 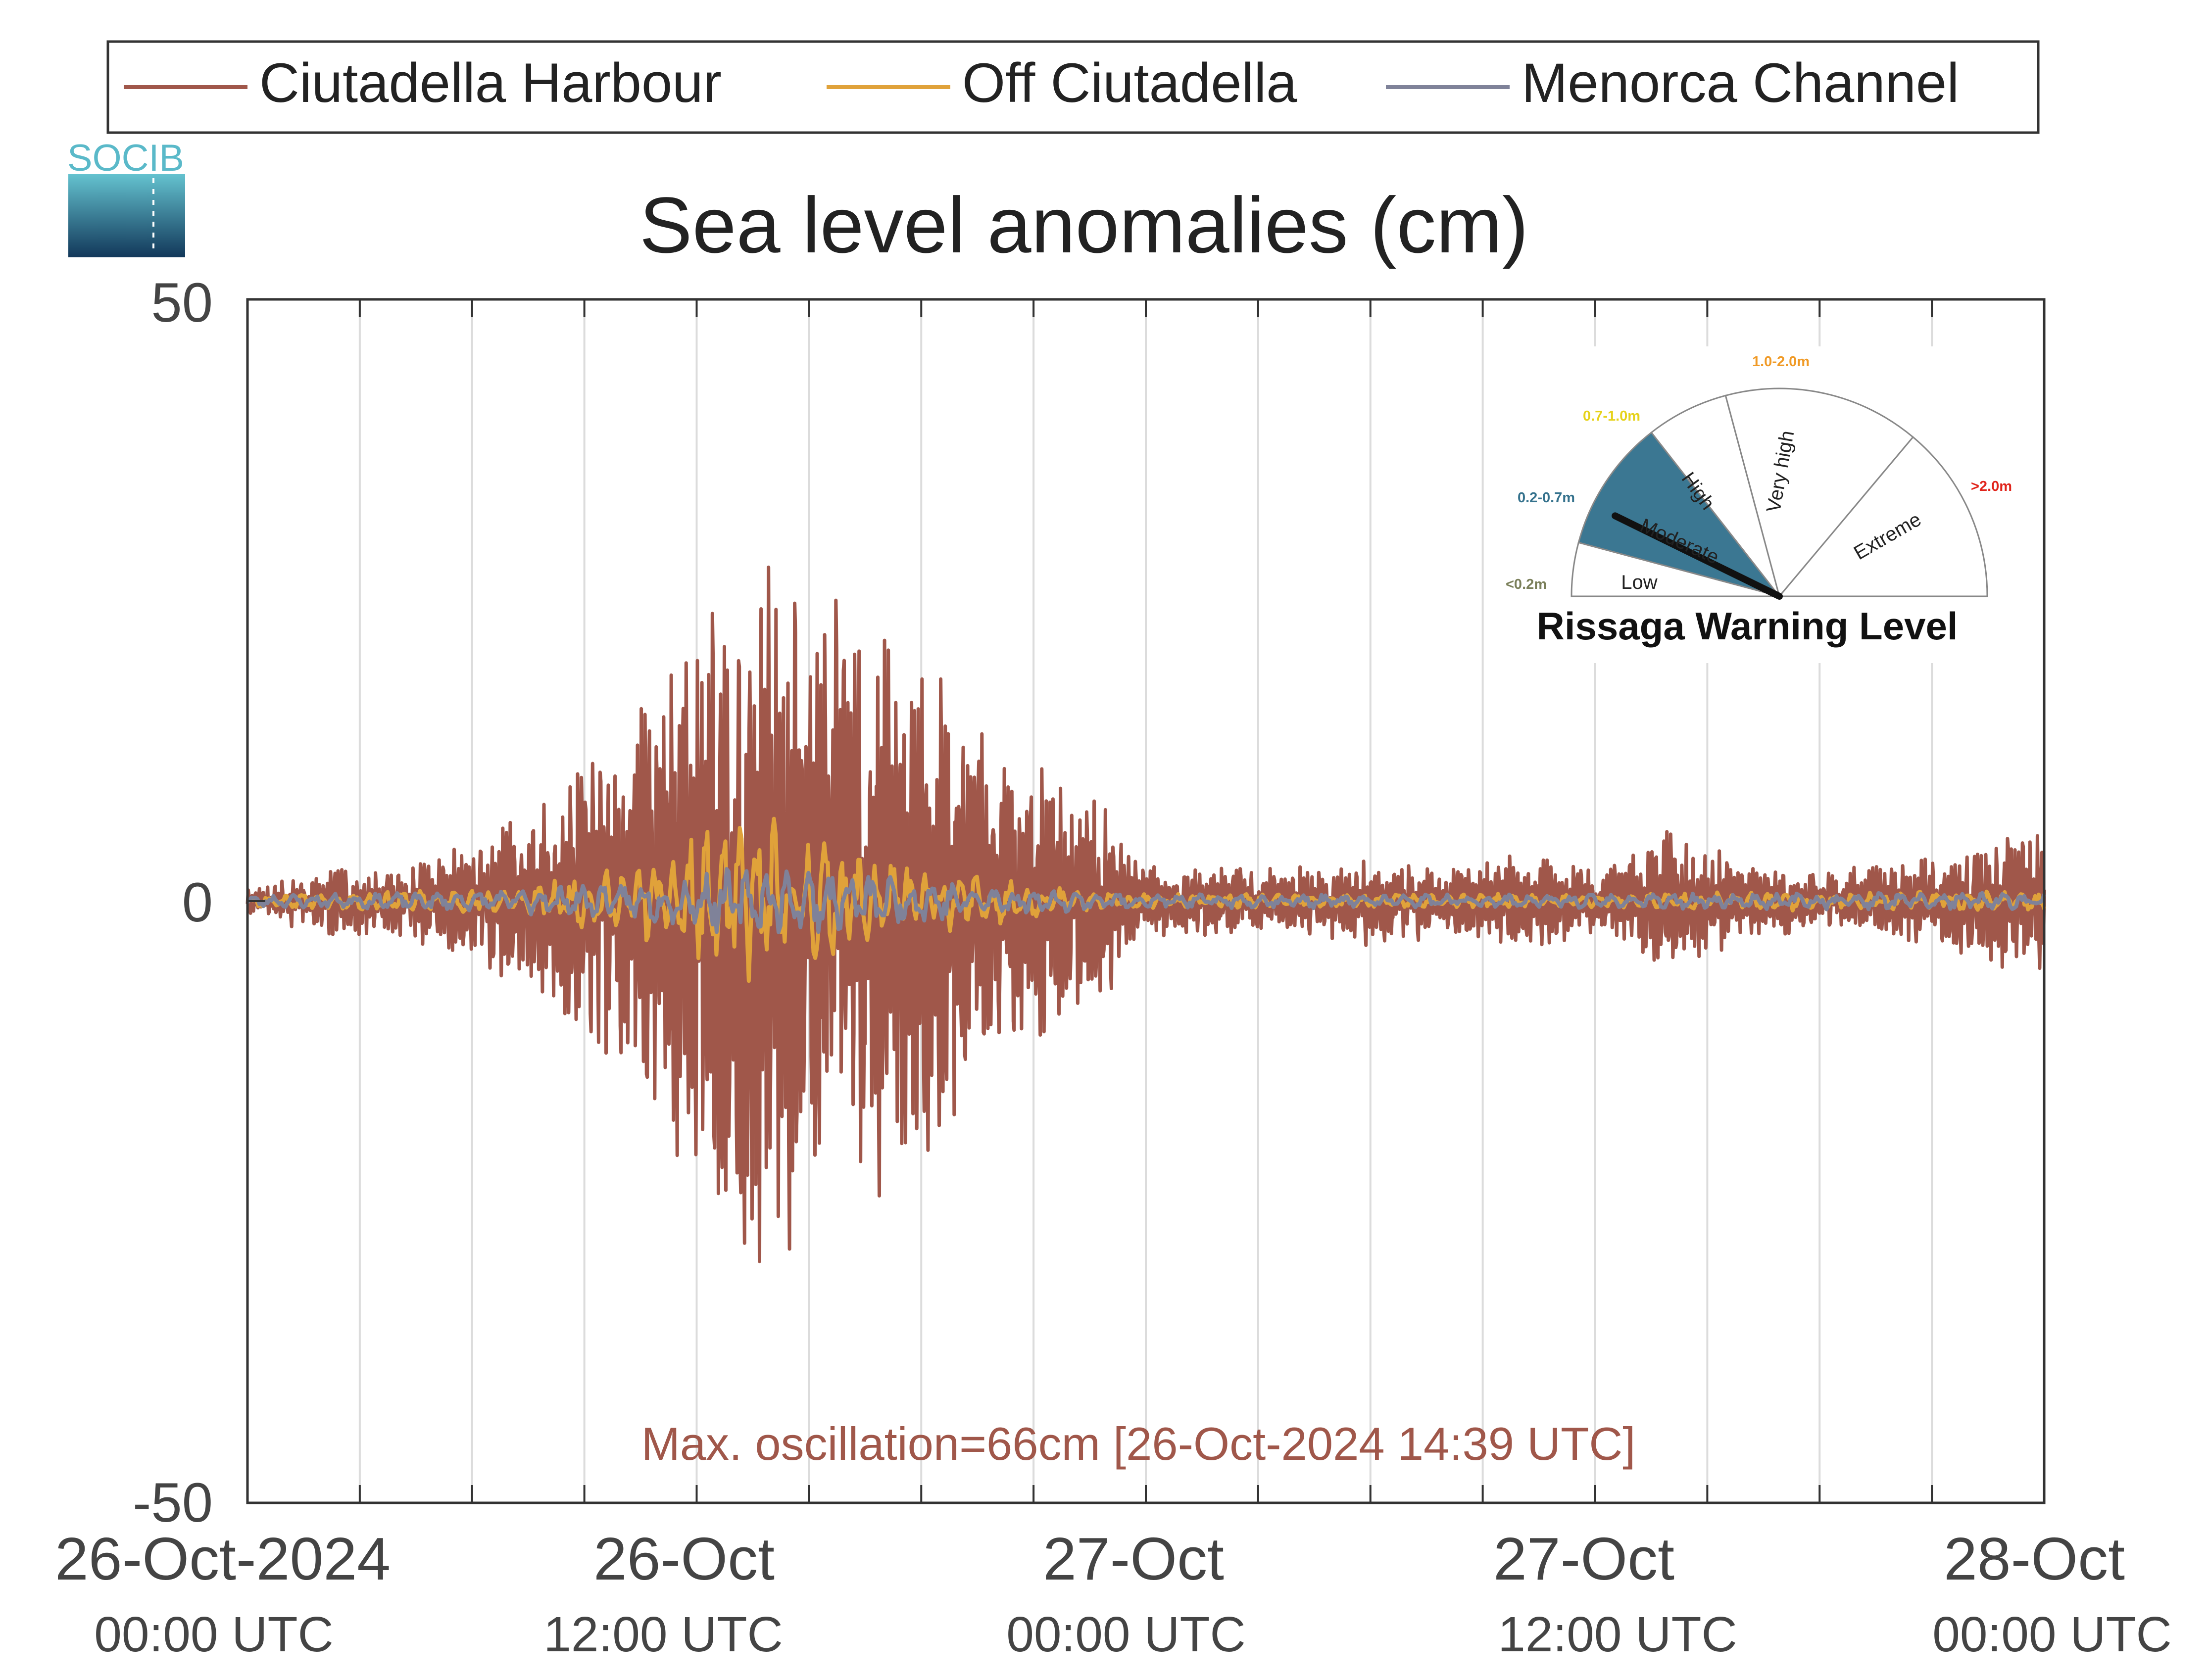 What do you see at coordinates (1992, 487) in the screenshot?
I see `gauge-range-extreme: >2.0m` at bounding box center [1992, 487].